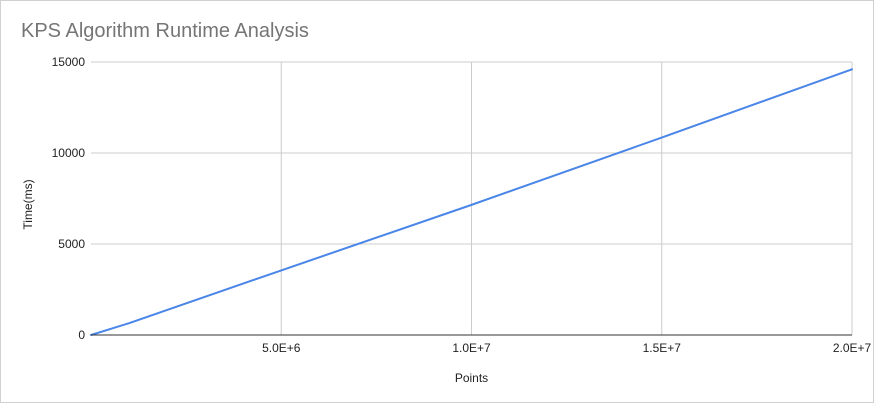 This screenshot has height=403, width=874. I want to click on y-tick-label: 5000, so click(71, 244).